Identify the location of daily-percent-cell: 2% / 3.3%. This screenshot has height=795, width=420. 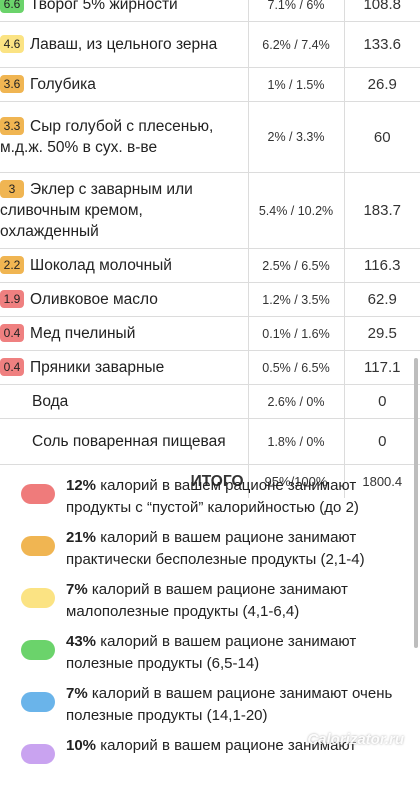
(296, 137).